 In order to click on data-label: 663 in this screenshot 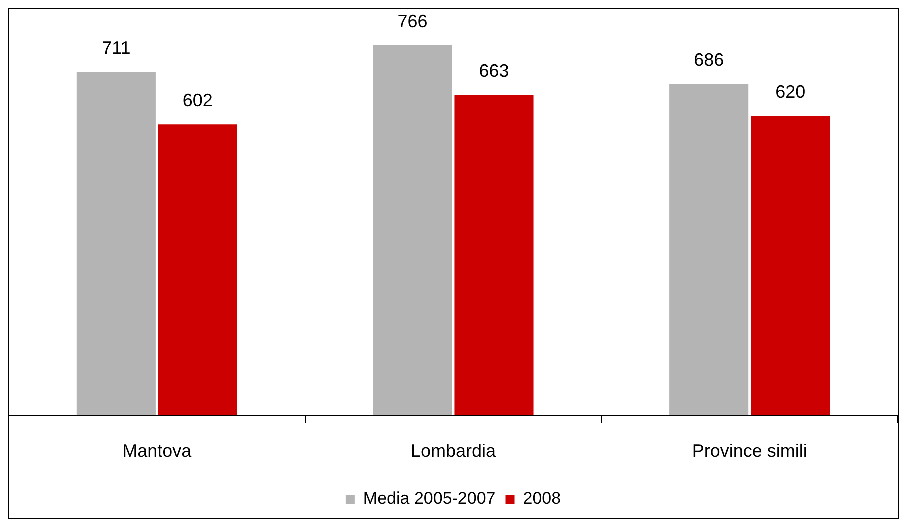, I will do `click(494, 71)`.